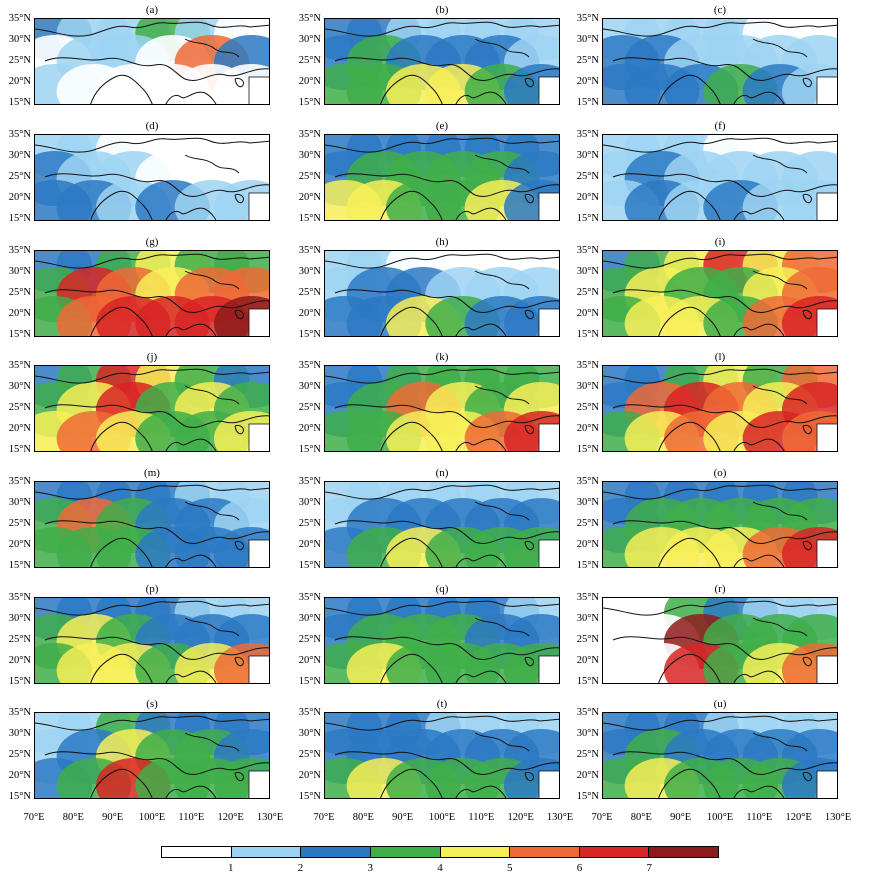 This screenshot has width=870, height=891. Describe the element at coordinates (442, 473) in the screenshot. I see `panel-label: (n)` at that location.